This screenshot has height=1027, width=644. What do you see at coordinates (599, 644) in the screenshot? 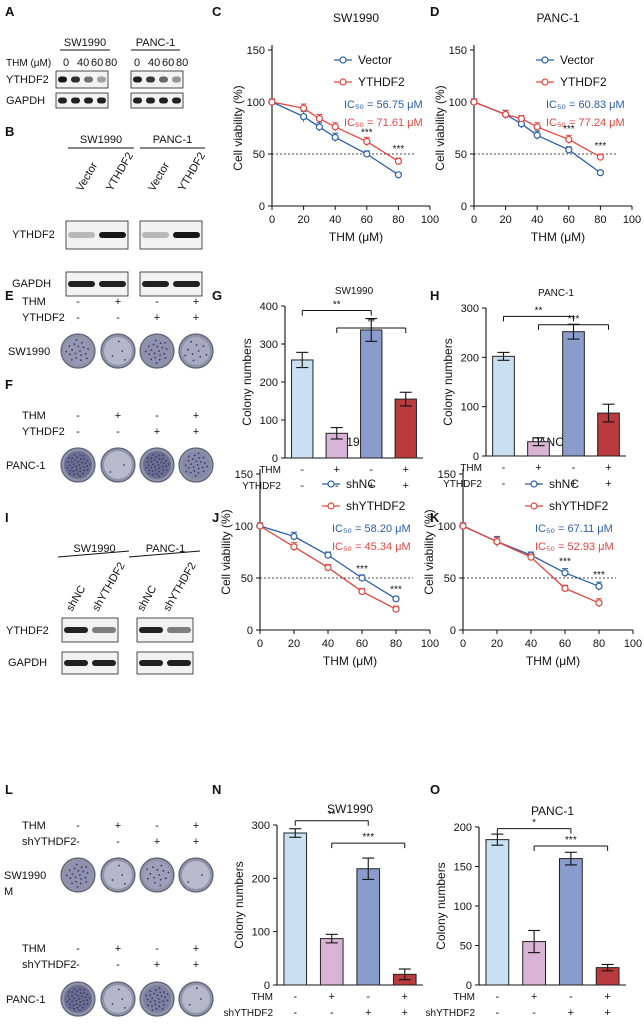
I see `x-tick-label: 80` at bounding box center [599, 644].